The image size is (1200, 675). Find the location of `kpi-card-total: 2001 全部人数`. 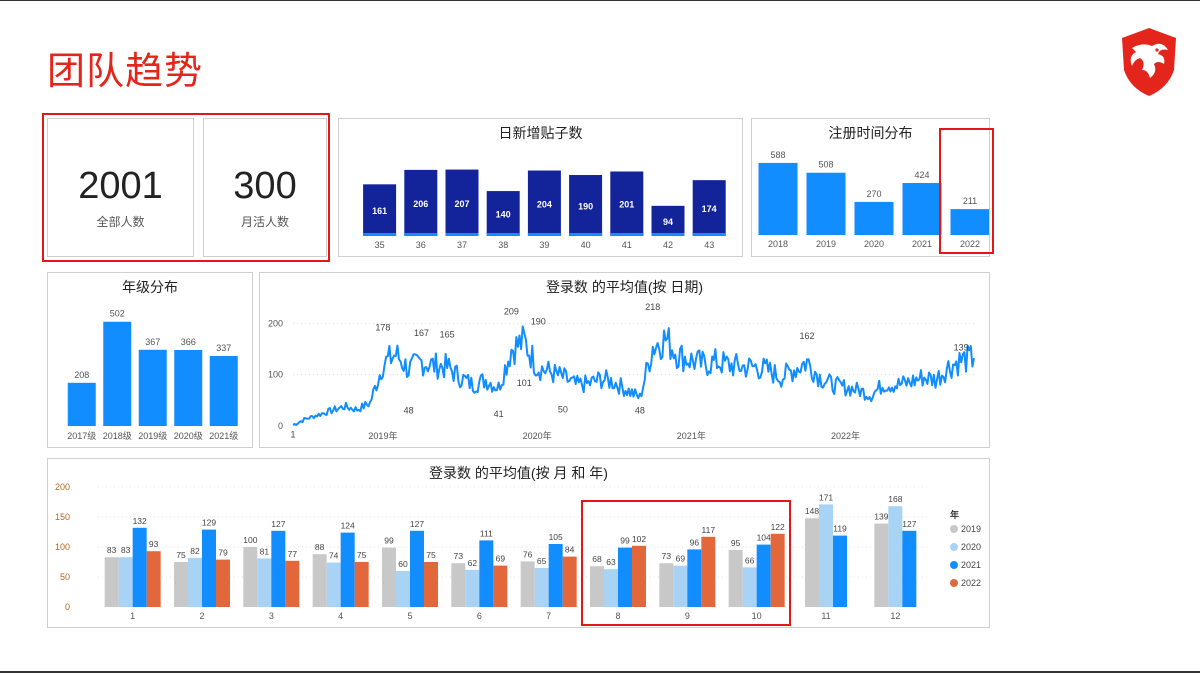

kpi-card-total: 2001 全部人数 is located at coordinates (120, 187).